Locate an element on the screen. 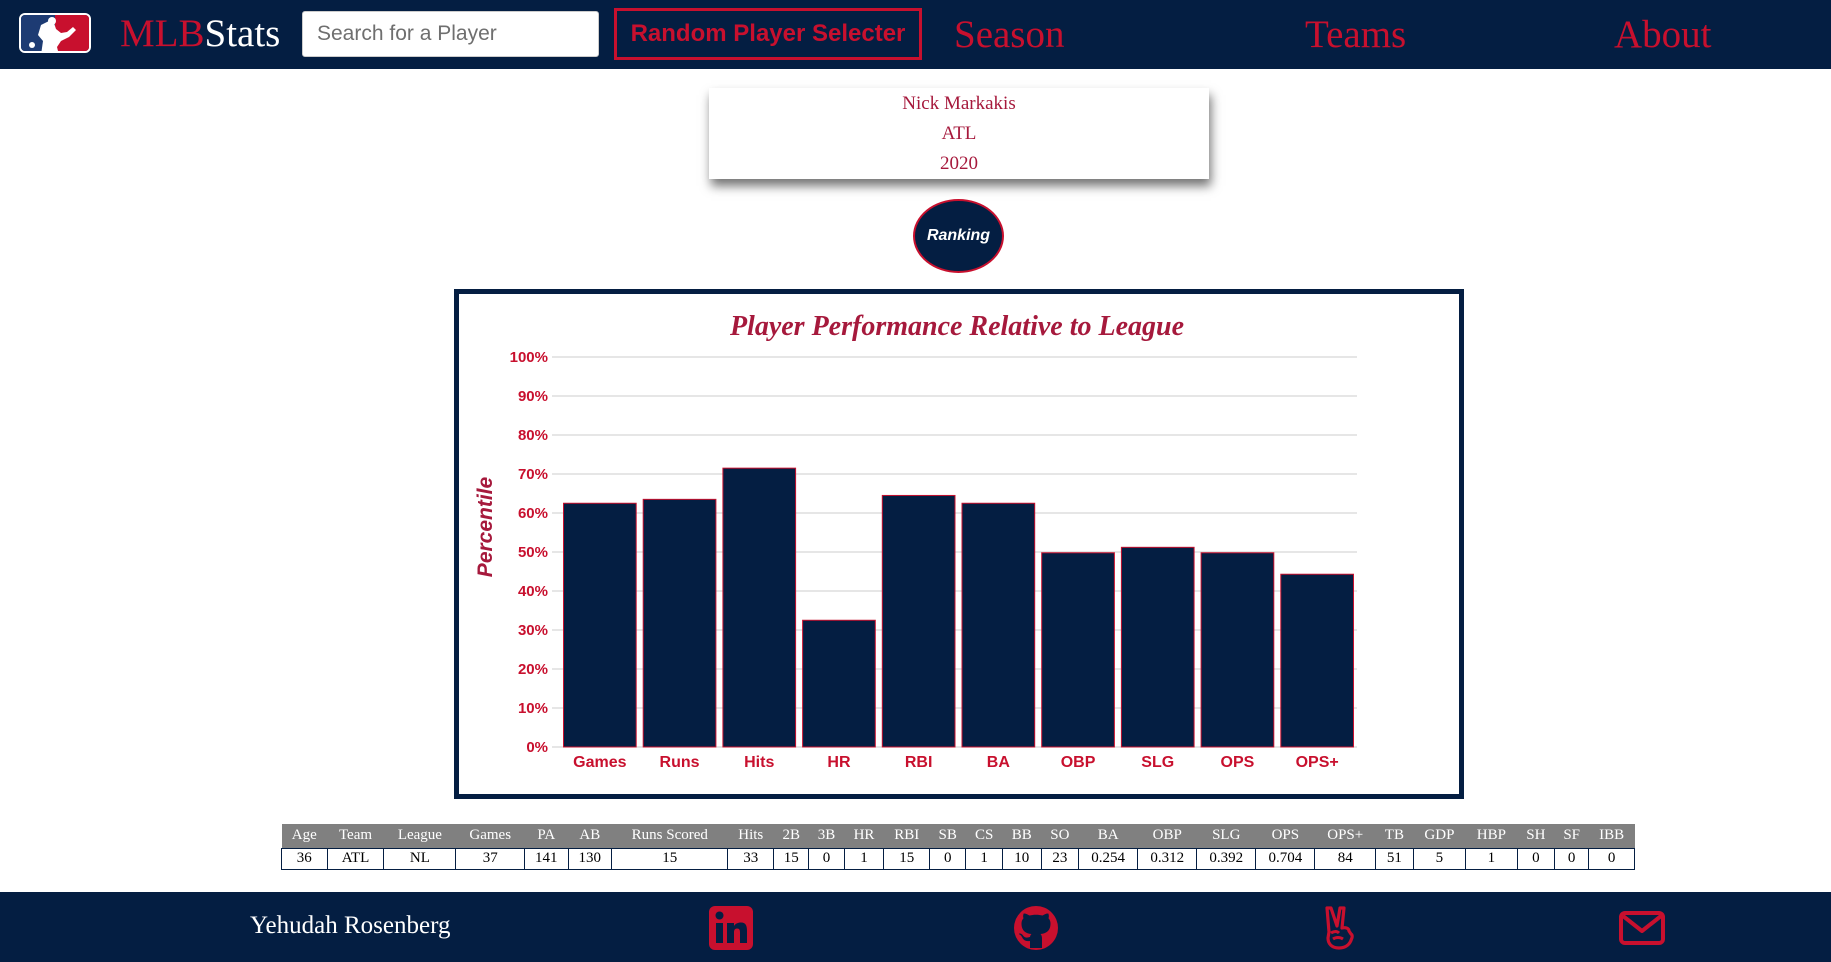 This screenshot has width=1831, height=962. stats-header-cell: BB is located at coordinates (1022, 836).